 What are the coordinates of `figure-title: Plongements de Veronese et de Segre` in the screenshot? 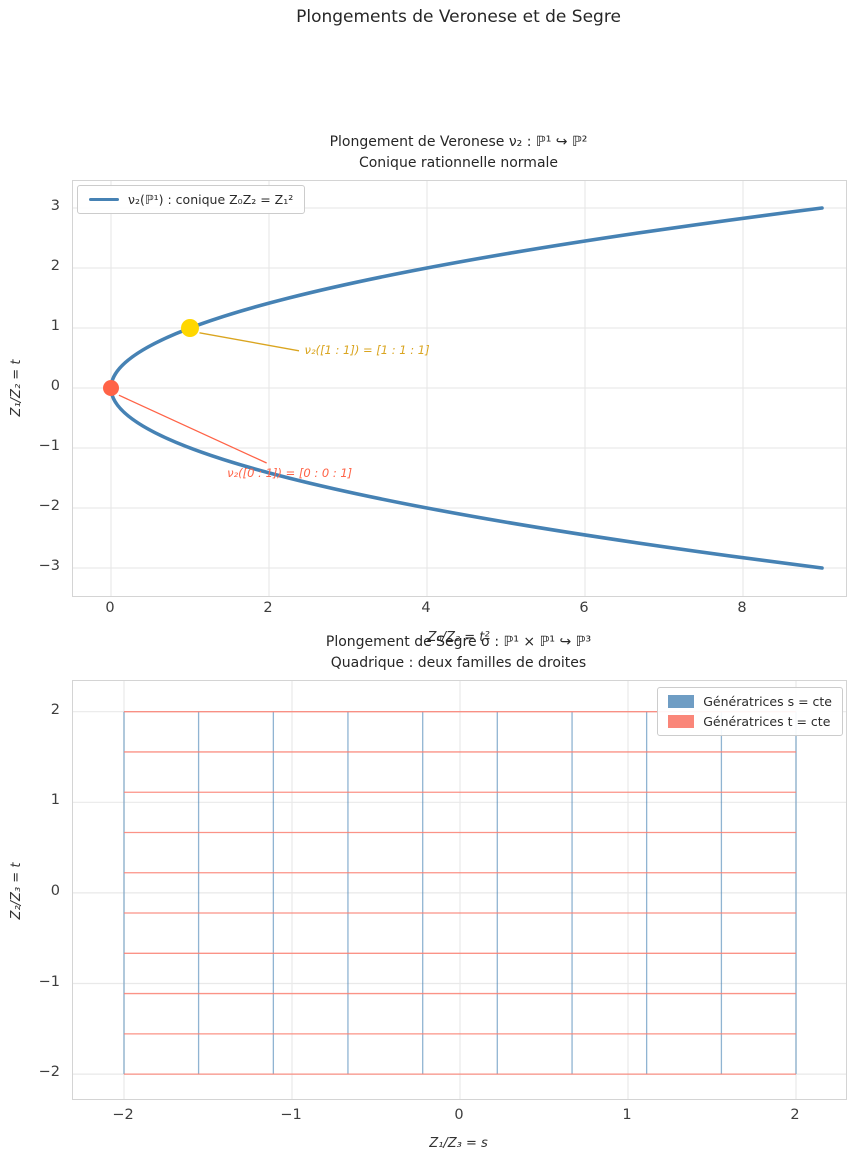 It's located at (458, 17).